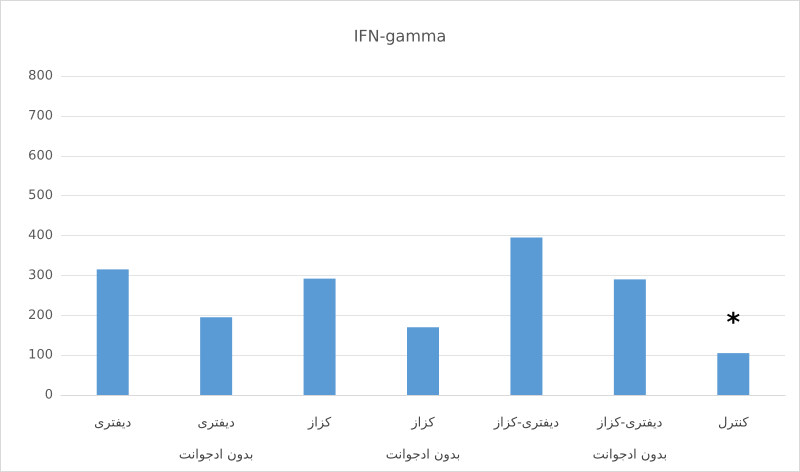 The width and height of the screenshot is (800, 472). I want to click on category-label: دیفتری-کزاز بدون ادجوانت, so click(630, 439).